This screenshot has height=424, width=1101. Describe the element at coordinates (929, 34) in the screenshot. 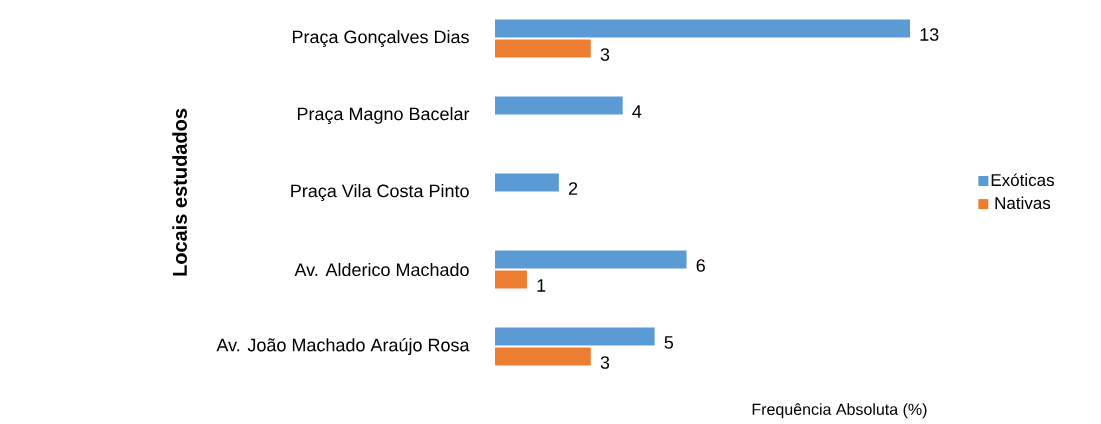

I see `data-label: 13` at that location.